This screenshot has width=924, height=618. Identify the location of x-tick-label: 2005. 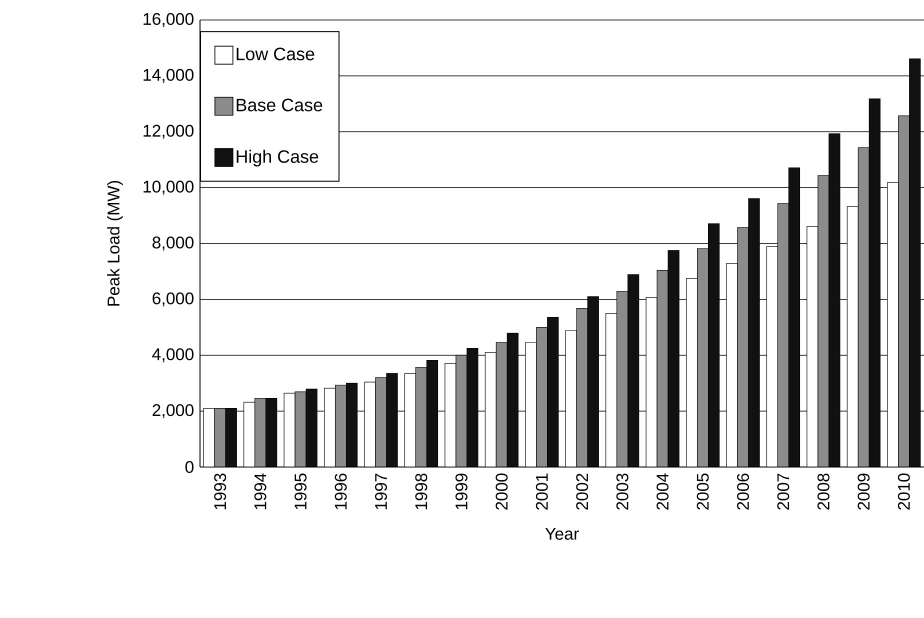
(702, 492).